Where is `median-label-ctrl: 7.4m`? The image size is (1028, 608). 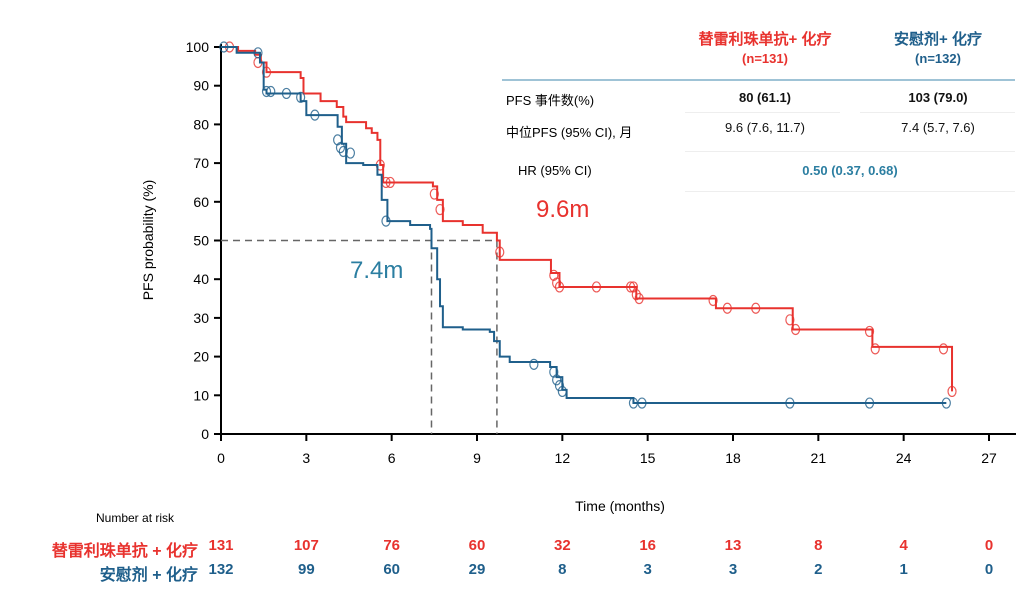 median-label-ctrl: 7.4m is located at coordinates (377, 270).